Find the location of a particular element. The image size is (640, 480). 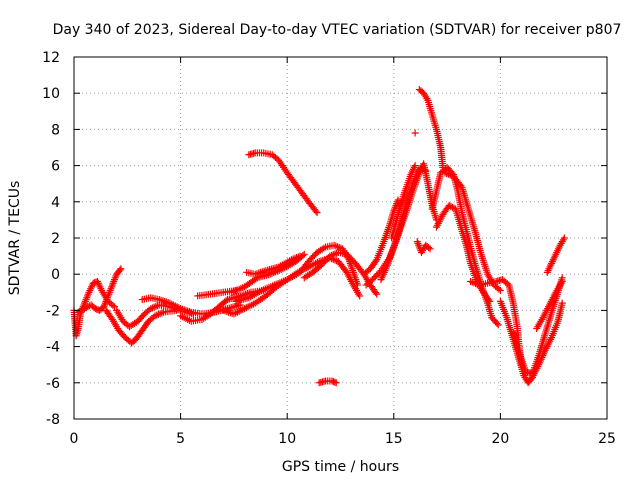

y-tick-label: 2 is located at coordinates (55, 239).